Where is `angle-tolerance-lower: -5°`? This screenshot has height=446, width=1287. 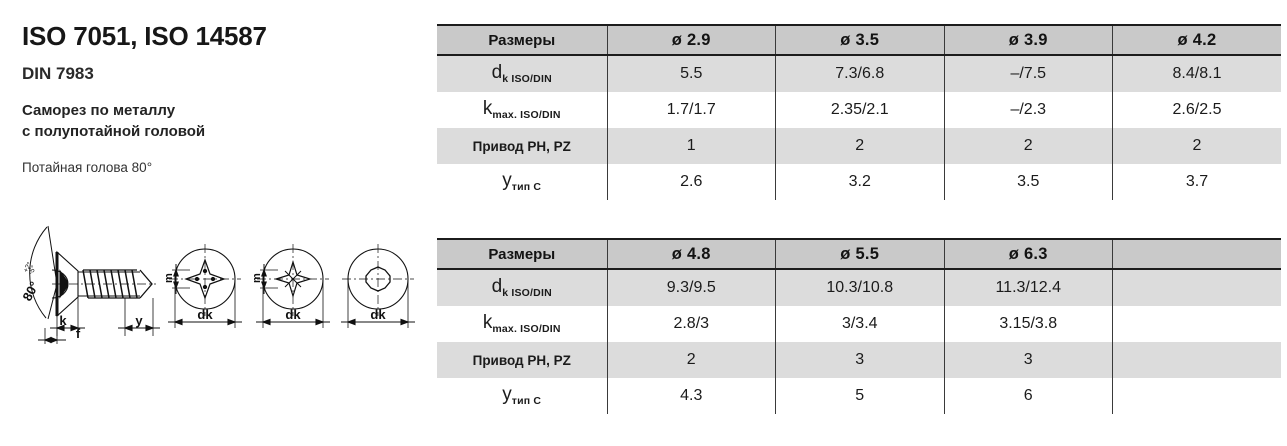 angle-tolerance-lower: -5° is located at coordinates (32, 270).